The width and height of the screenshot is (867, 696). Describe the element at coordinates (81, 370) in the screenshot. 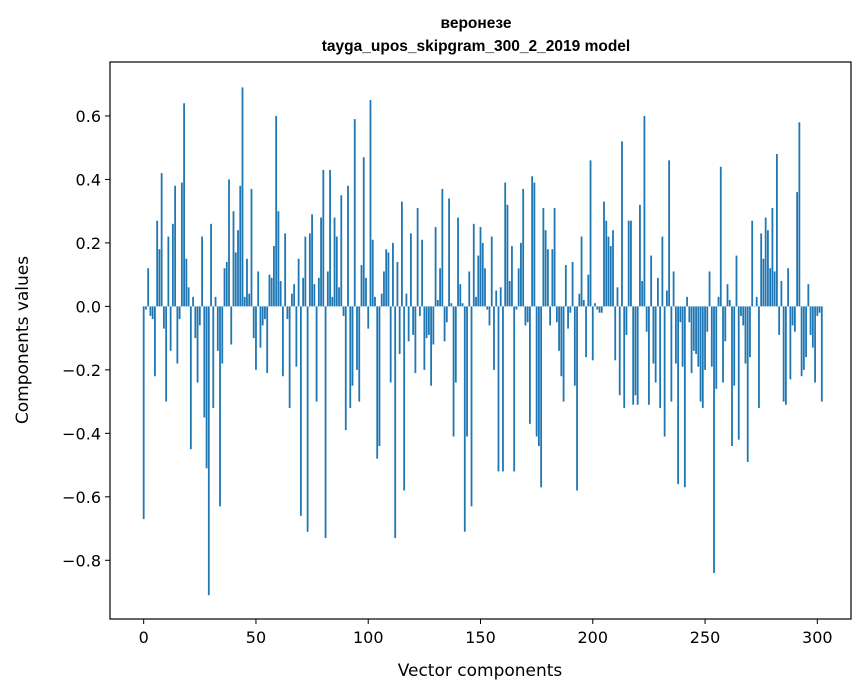

I see `y-tick-label: −0.2` at that location.